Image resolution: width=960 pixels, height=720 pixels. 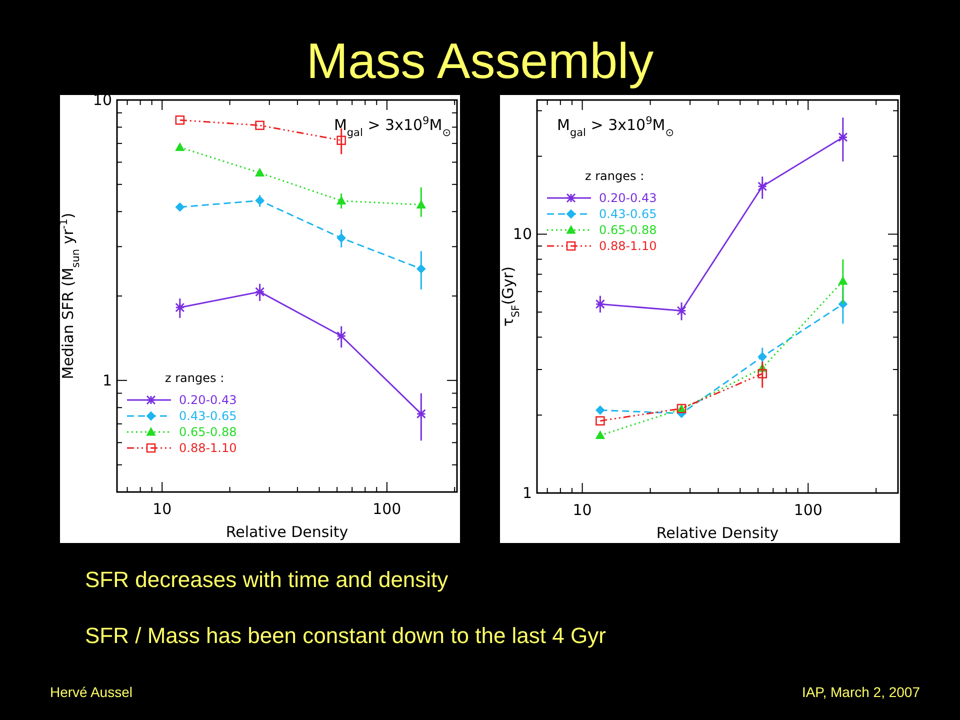 I want to click on chart-title: Mass Assembly, so click(x=480, y=61).